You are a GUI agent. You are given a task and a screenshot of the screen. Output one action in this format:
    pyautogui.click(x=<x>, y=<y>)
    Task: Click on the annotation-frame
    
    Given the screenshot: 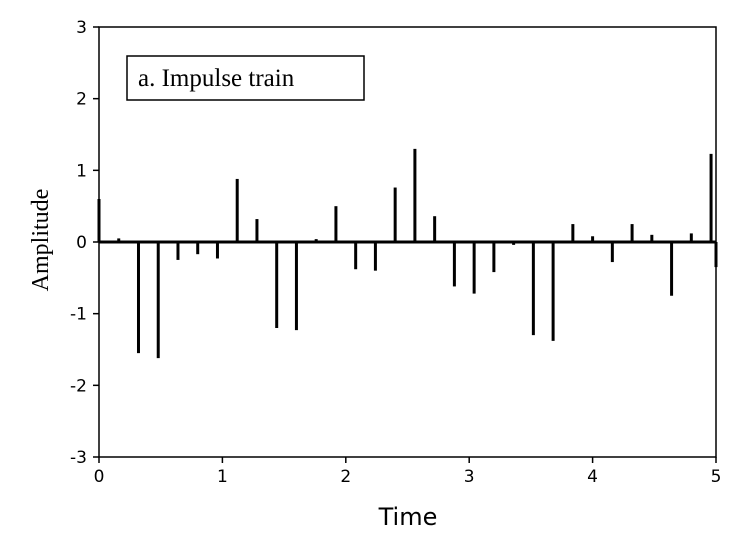 What is the action you would take?
    pyautogui.click(x=245, y=78)
    